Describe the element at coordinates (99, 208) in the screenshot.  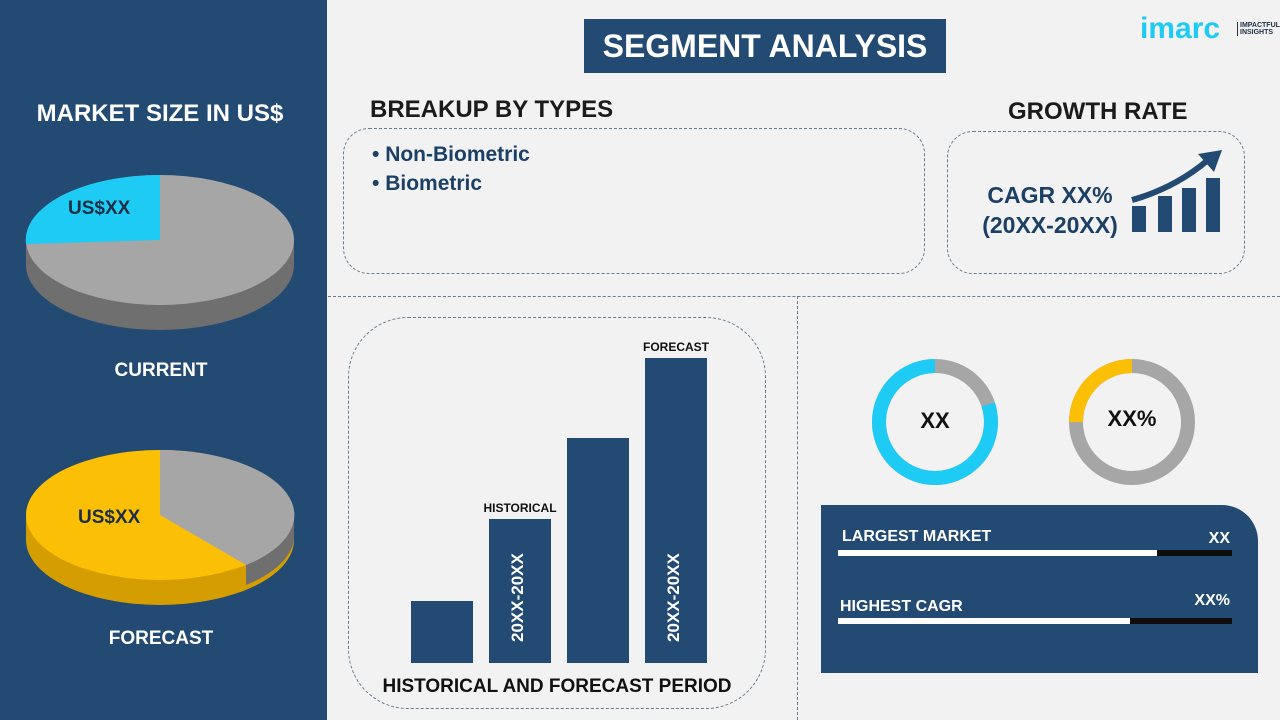
I see `current-value: US$XX` at that location.